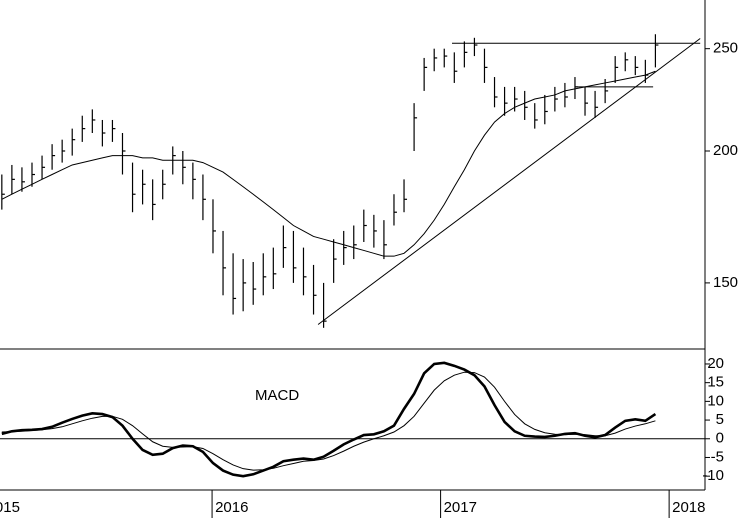 Image resolution: width=752 pixels, height=518 pixels. Describe the element at coordinates (715, 382) in the screenshot. I see `y-tick-label: 15` at that location.